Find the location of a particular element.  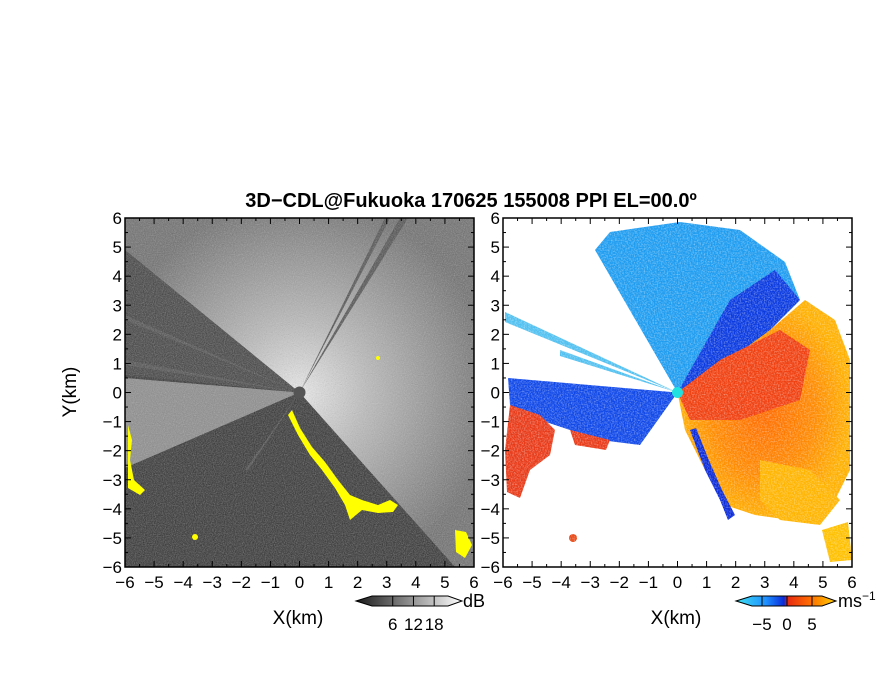

reflectivity-x-tick-label: 3 is located at coordinates (386, 582).